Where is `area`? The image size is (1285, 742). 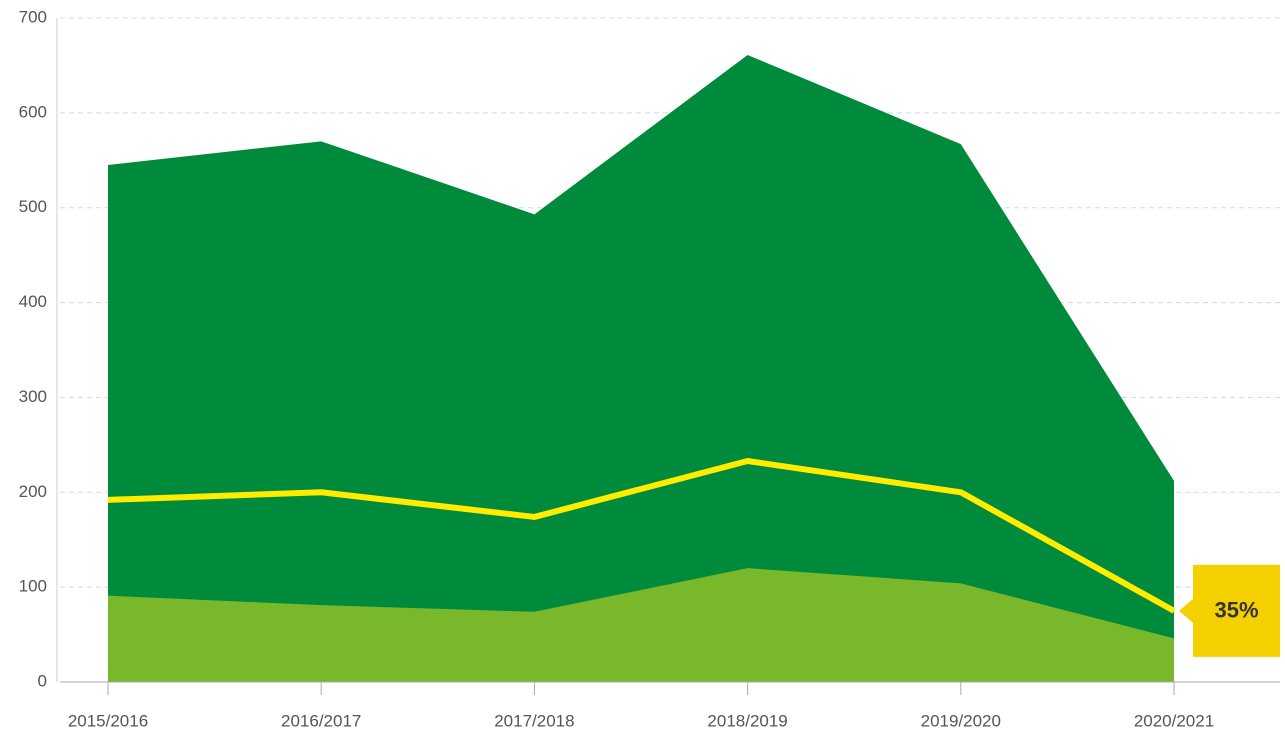 area is located at coordinates (641, 625).